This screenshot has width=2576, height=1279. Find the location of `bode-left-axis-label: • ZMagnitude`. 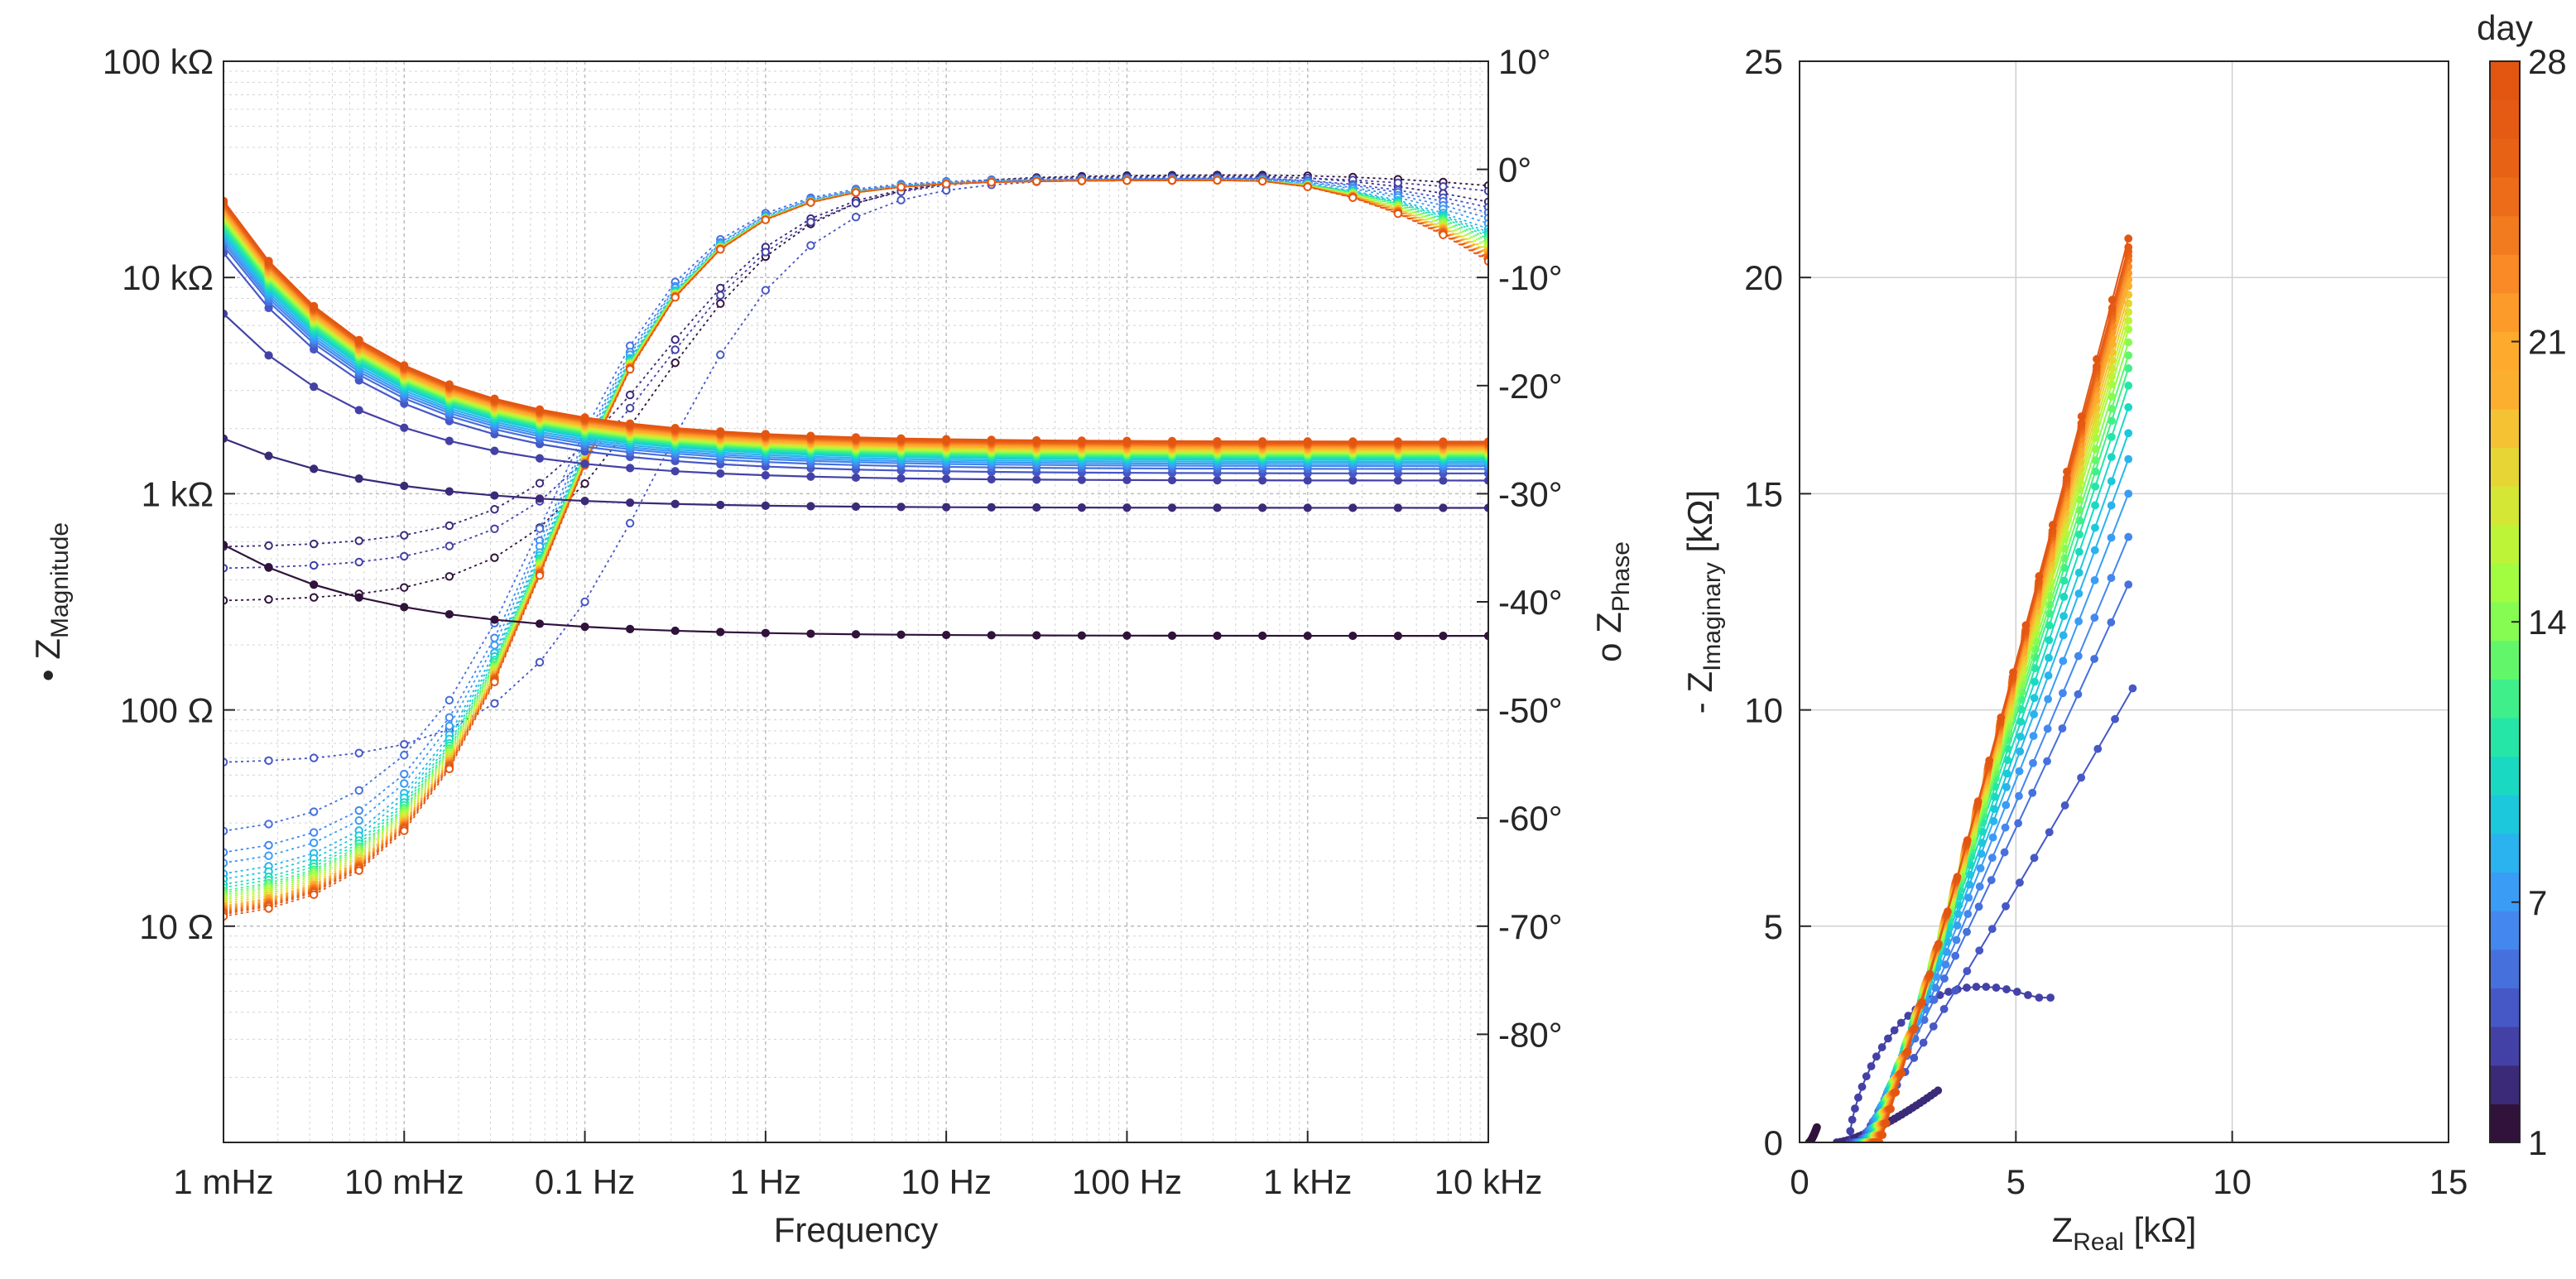

bode-left-axis-label: • ZMagnitude is located at coordinates (51, 601).